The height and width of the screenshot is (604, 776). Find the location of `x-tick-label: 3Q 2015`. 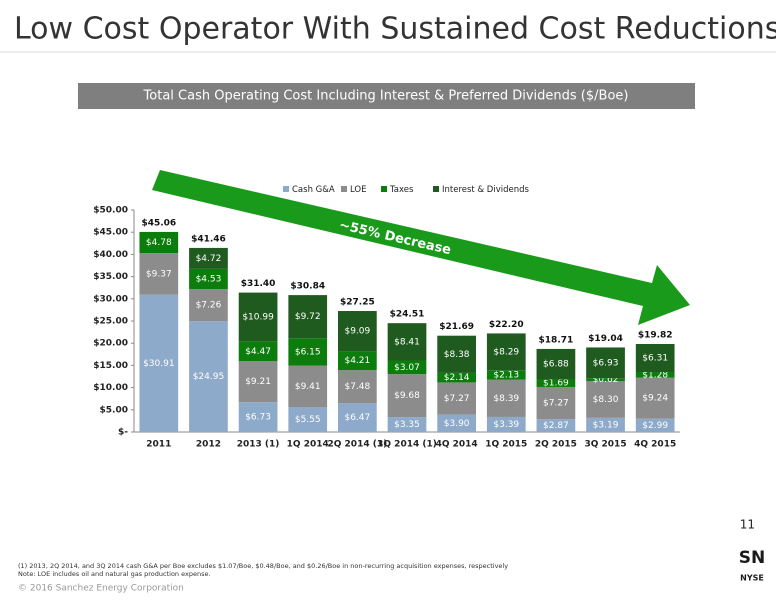

x-tick-label: 3Q 2015 is located at coordinates (605, 445).